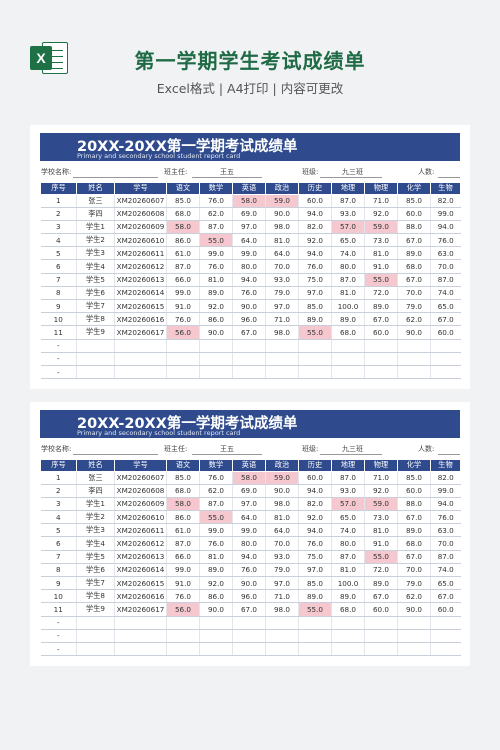 The width and height of the screenshot is (500, 750). Describe the element at coordinates (140, 517) in the screenshot. I see `table-cell: XM20260610` at that location.